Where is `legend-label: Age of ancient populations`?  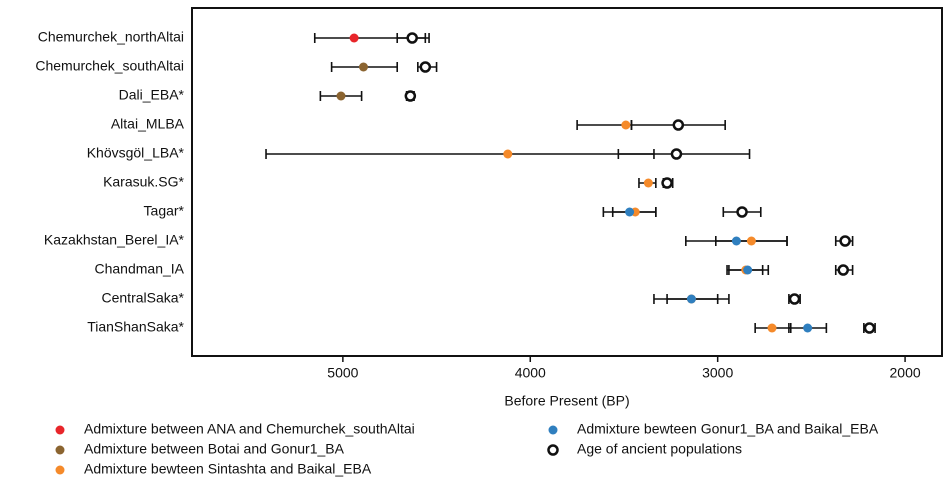 legend-label: Age of ancient populations is located at coordinates (659, 449).